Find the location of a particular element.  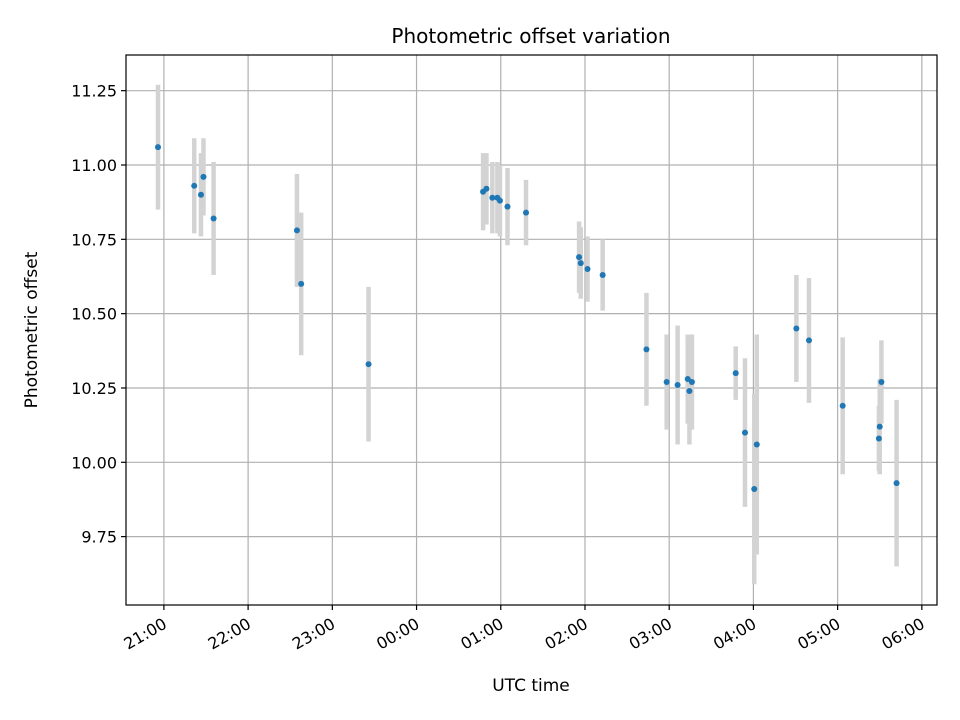

x-tick-label: 04:00 is located at coordinates (734, 634).